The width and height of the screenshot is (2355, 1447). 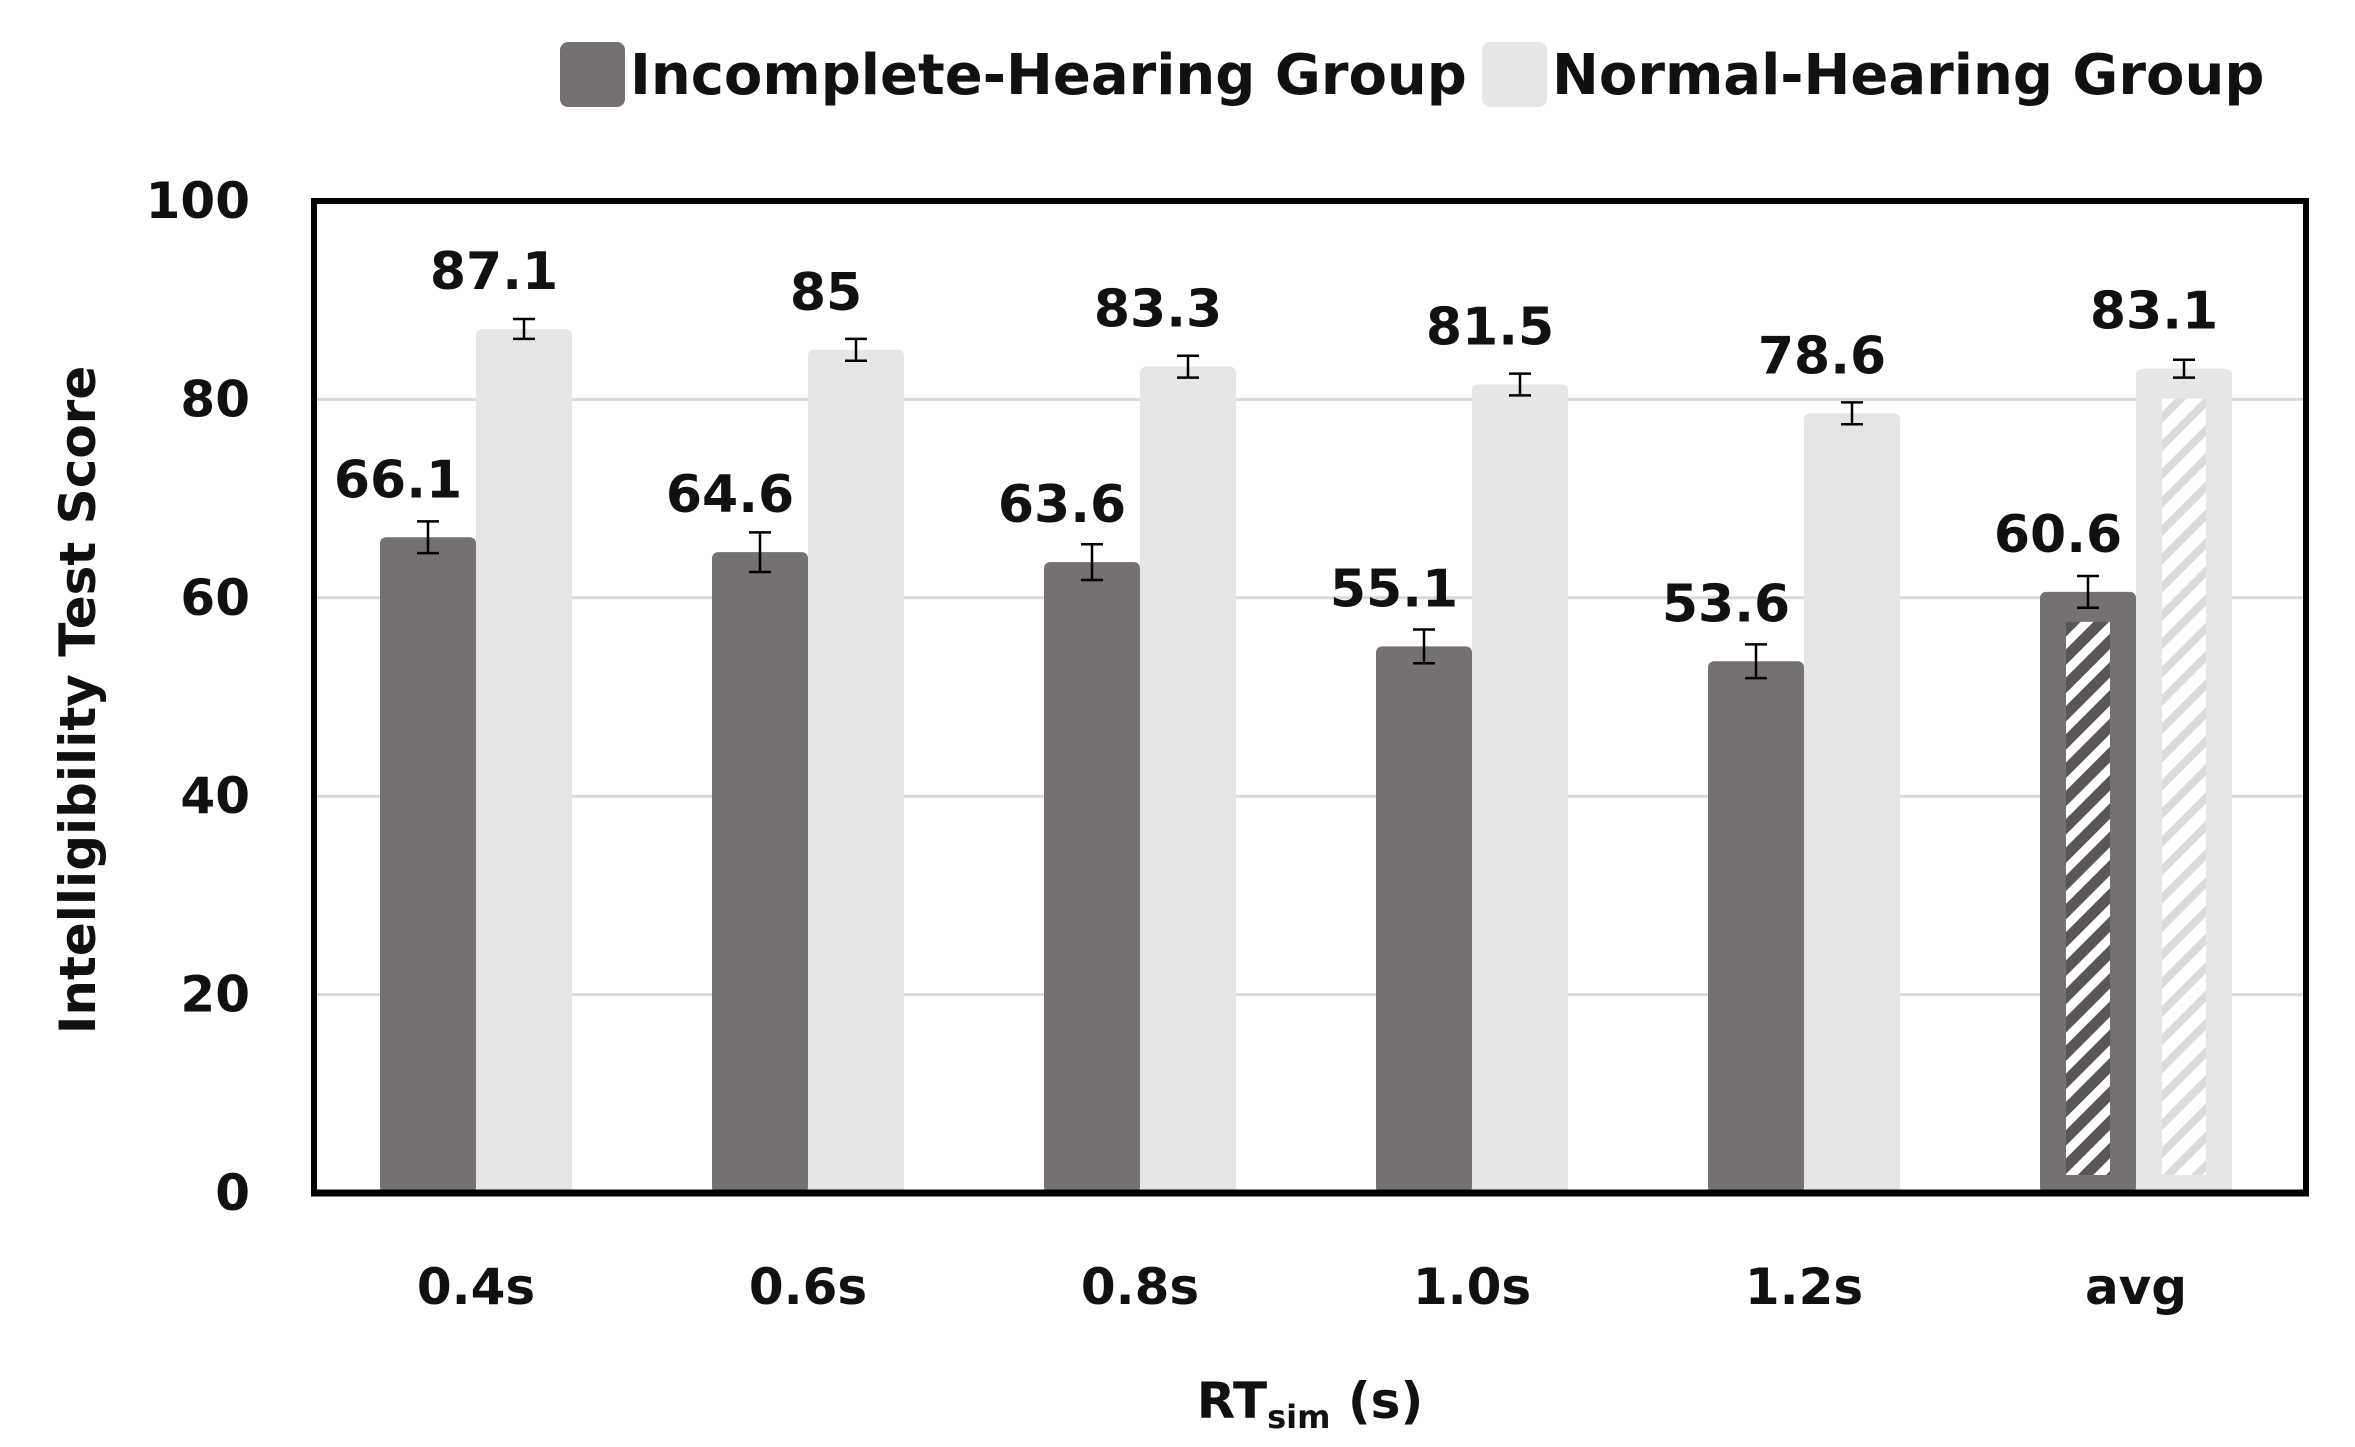 I want to click on data-label: 87.1, so click(x=494, y=272).